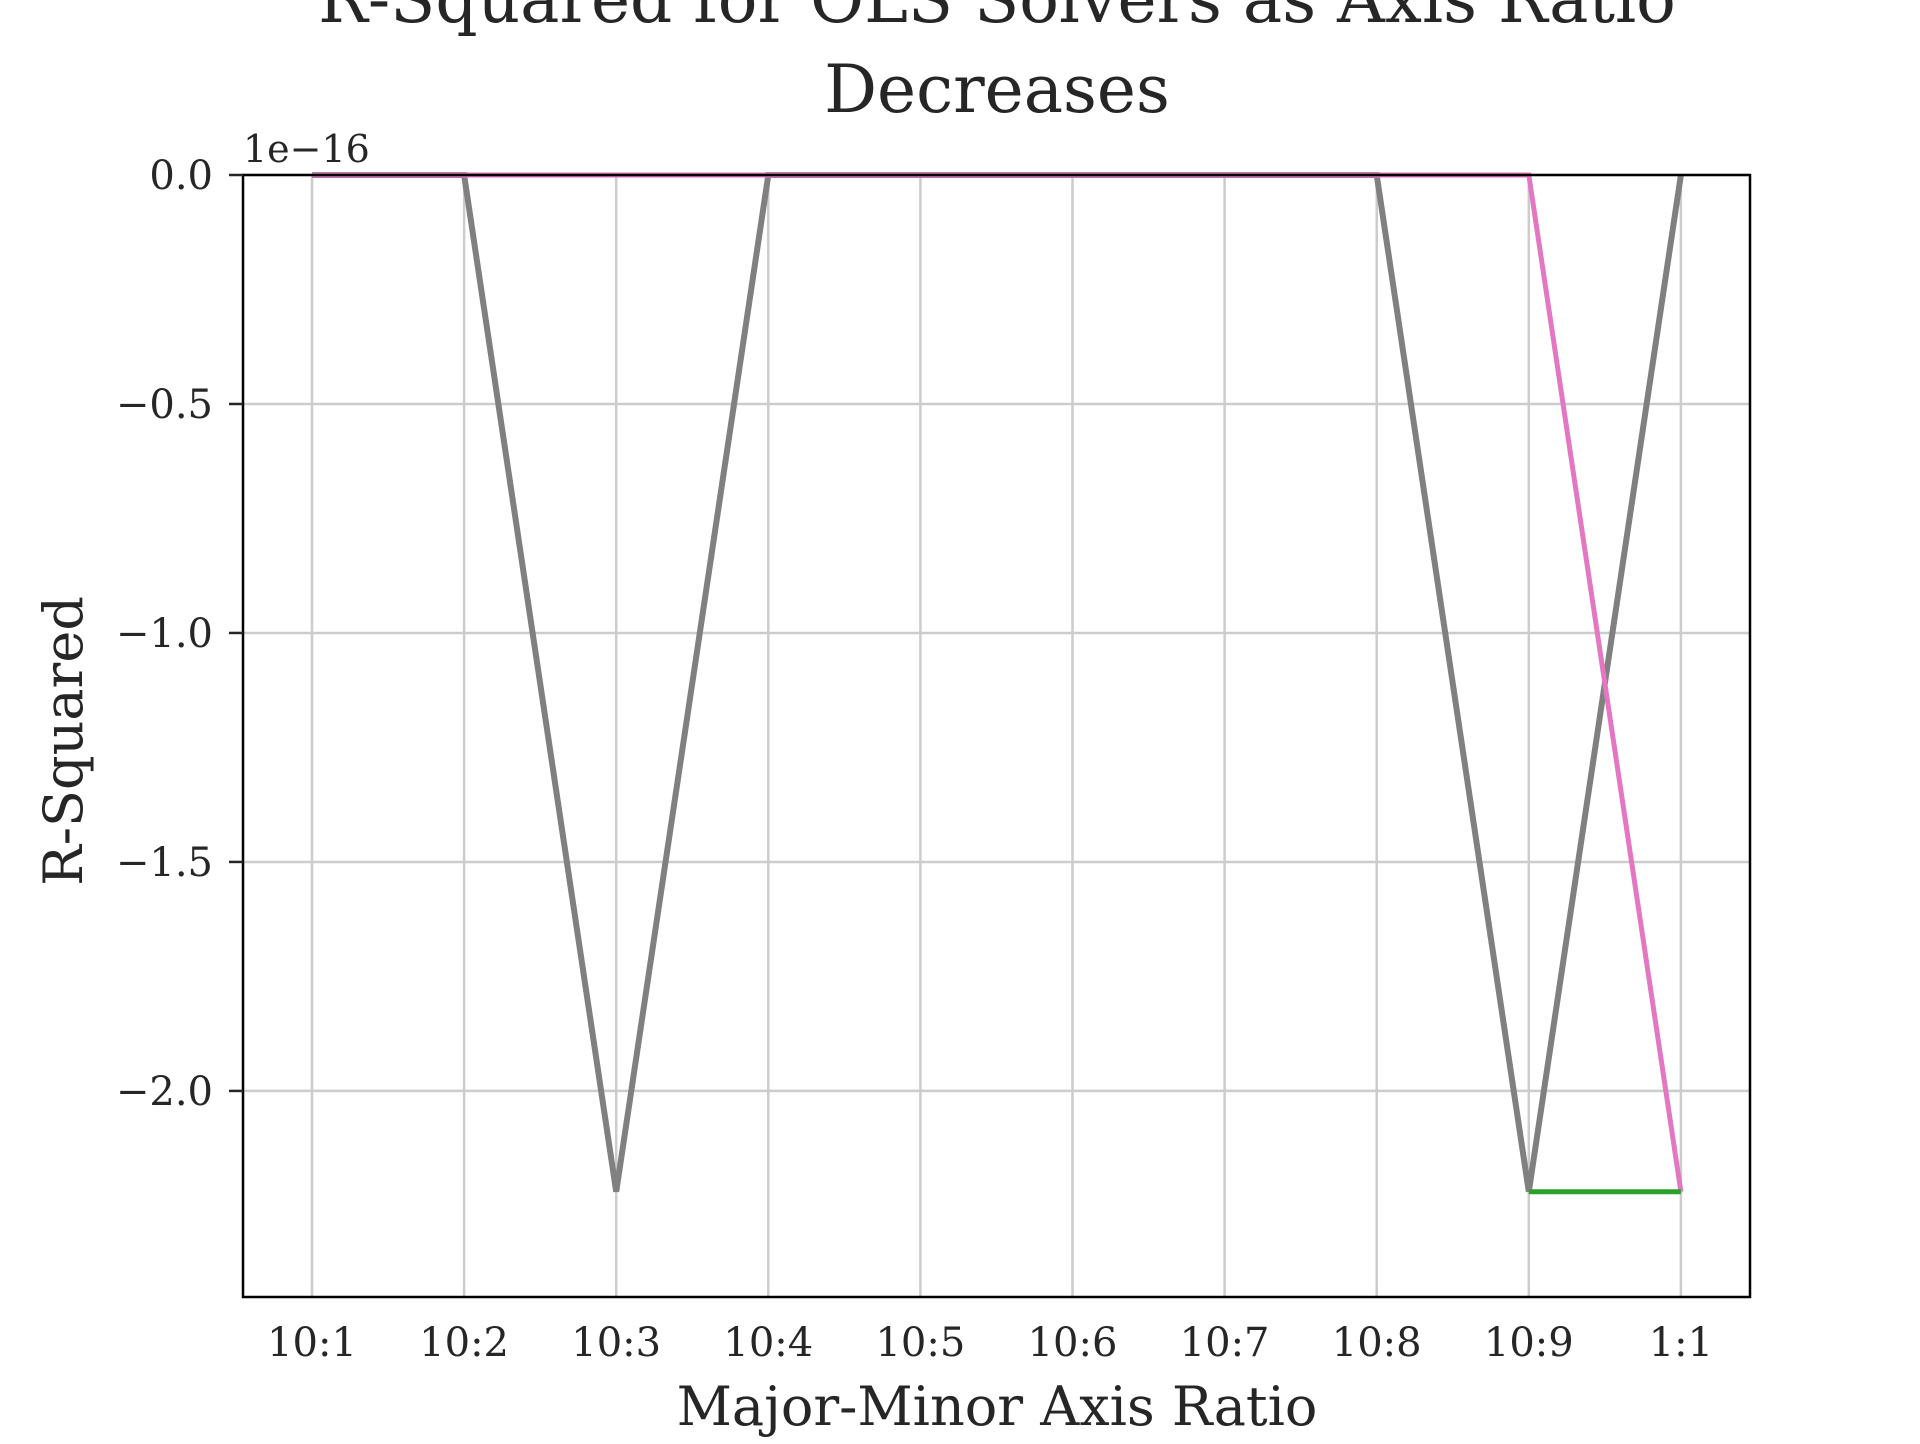 The image size is (1920, 1444). I want to click on y-tick-label: 0.0, so click(181, 176).